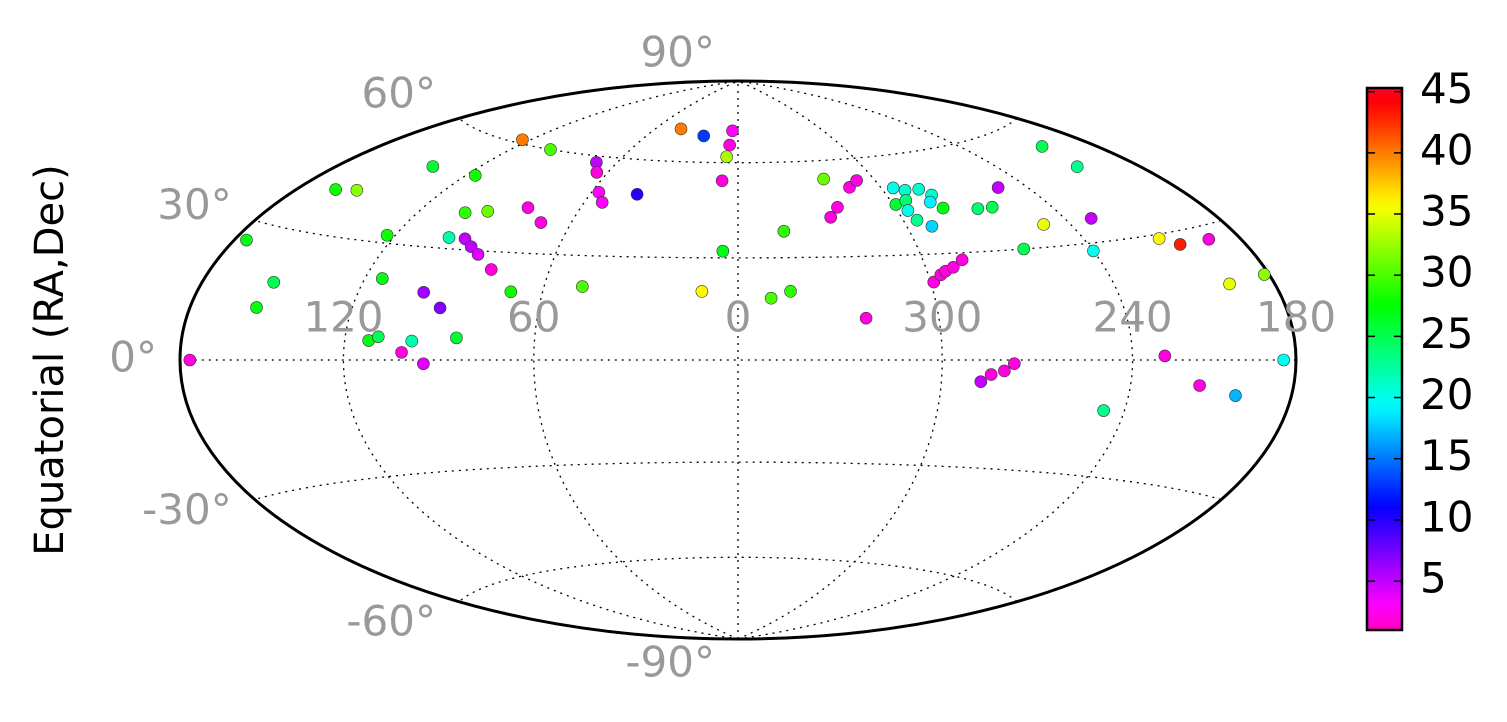 This screenshot has width=1507, height=722. I want to click on colorbar-tick-label: 20, so click(1446, 394).